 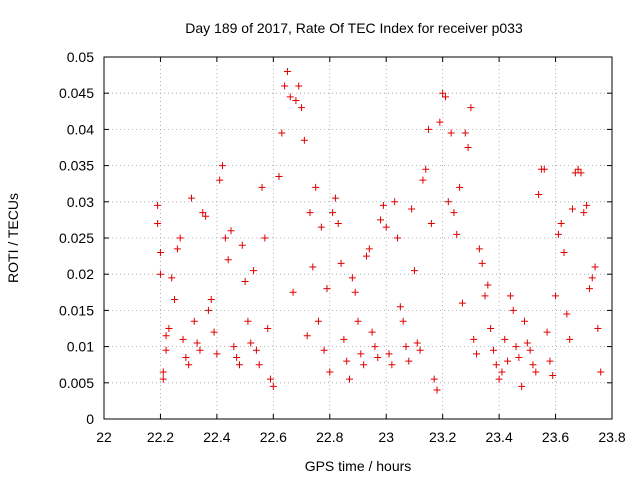 I want to click on x-tick-label: 23, so click(x=386, y=437).